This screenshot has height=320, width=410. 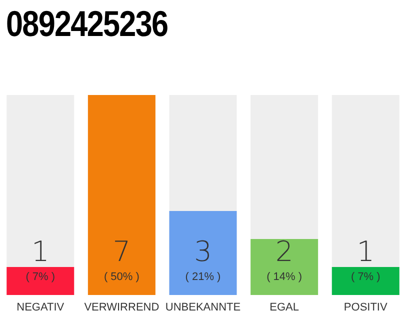 I want to click on data-label: ( 14% ), so click(x=284, y=277).